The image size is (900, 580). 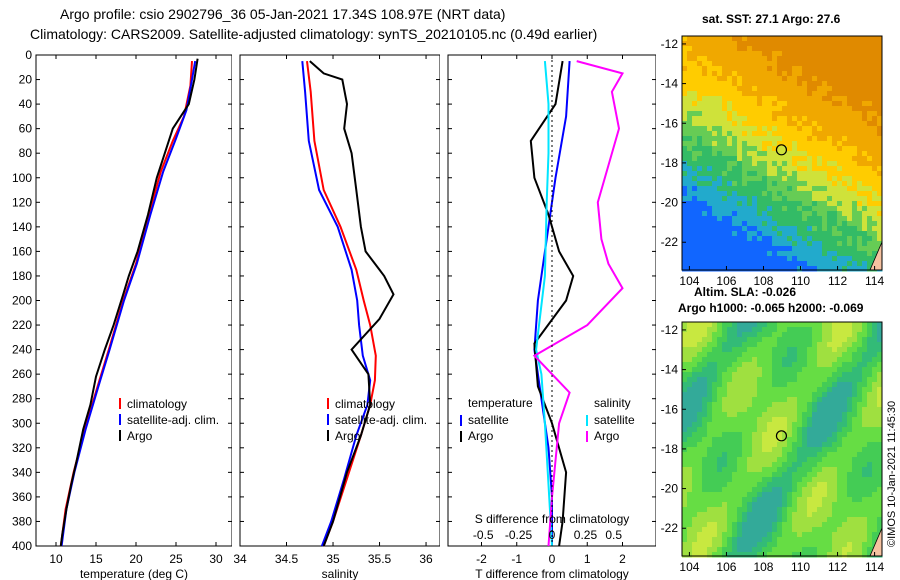 What do you see at coordinates (892, 473) in the screenshot?
I see `credit-text: ©IMOS 10-Jan-2021 11:45:30` at bounding box center [892, 473].